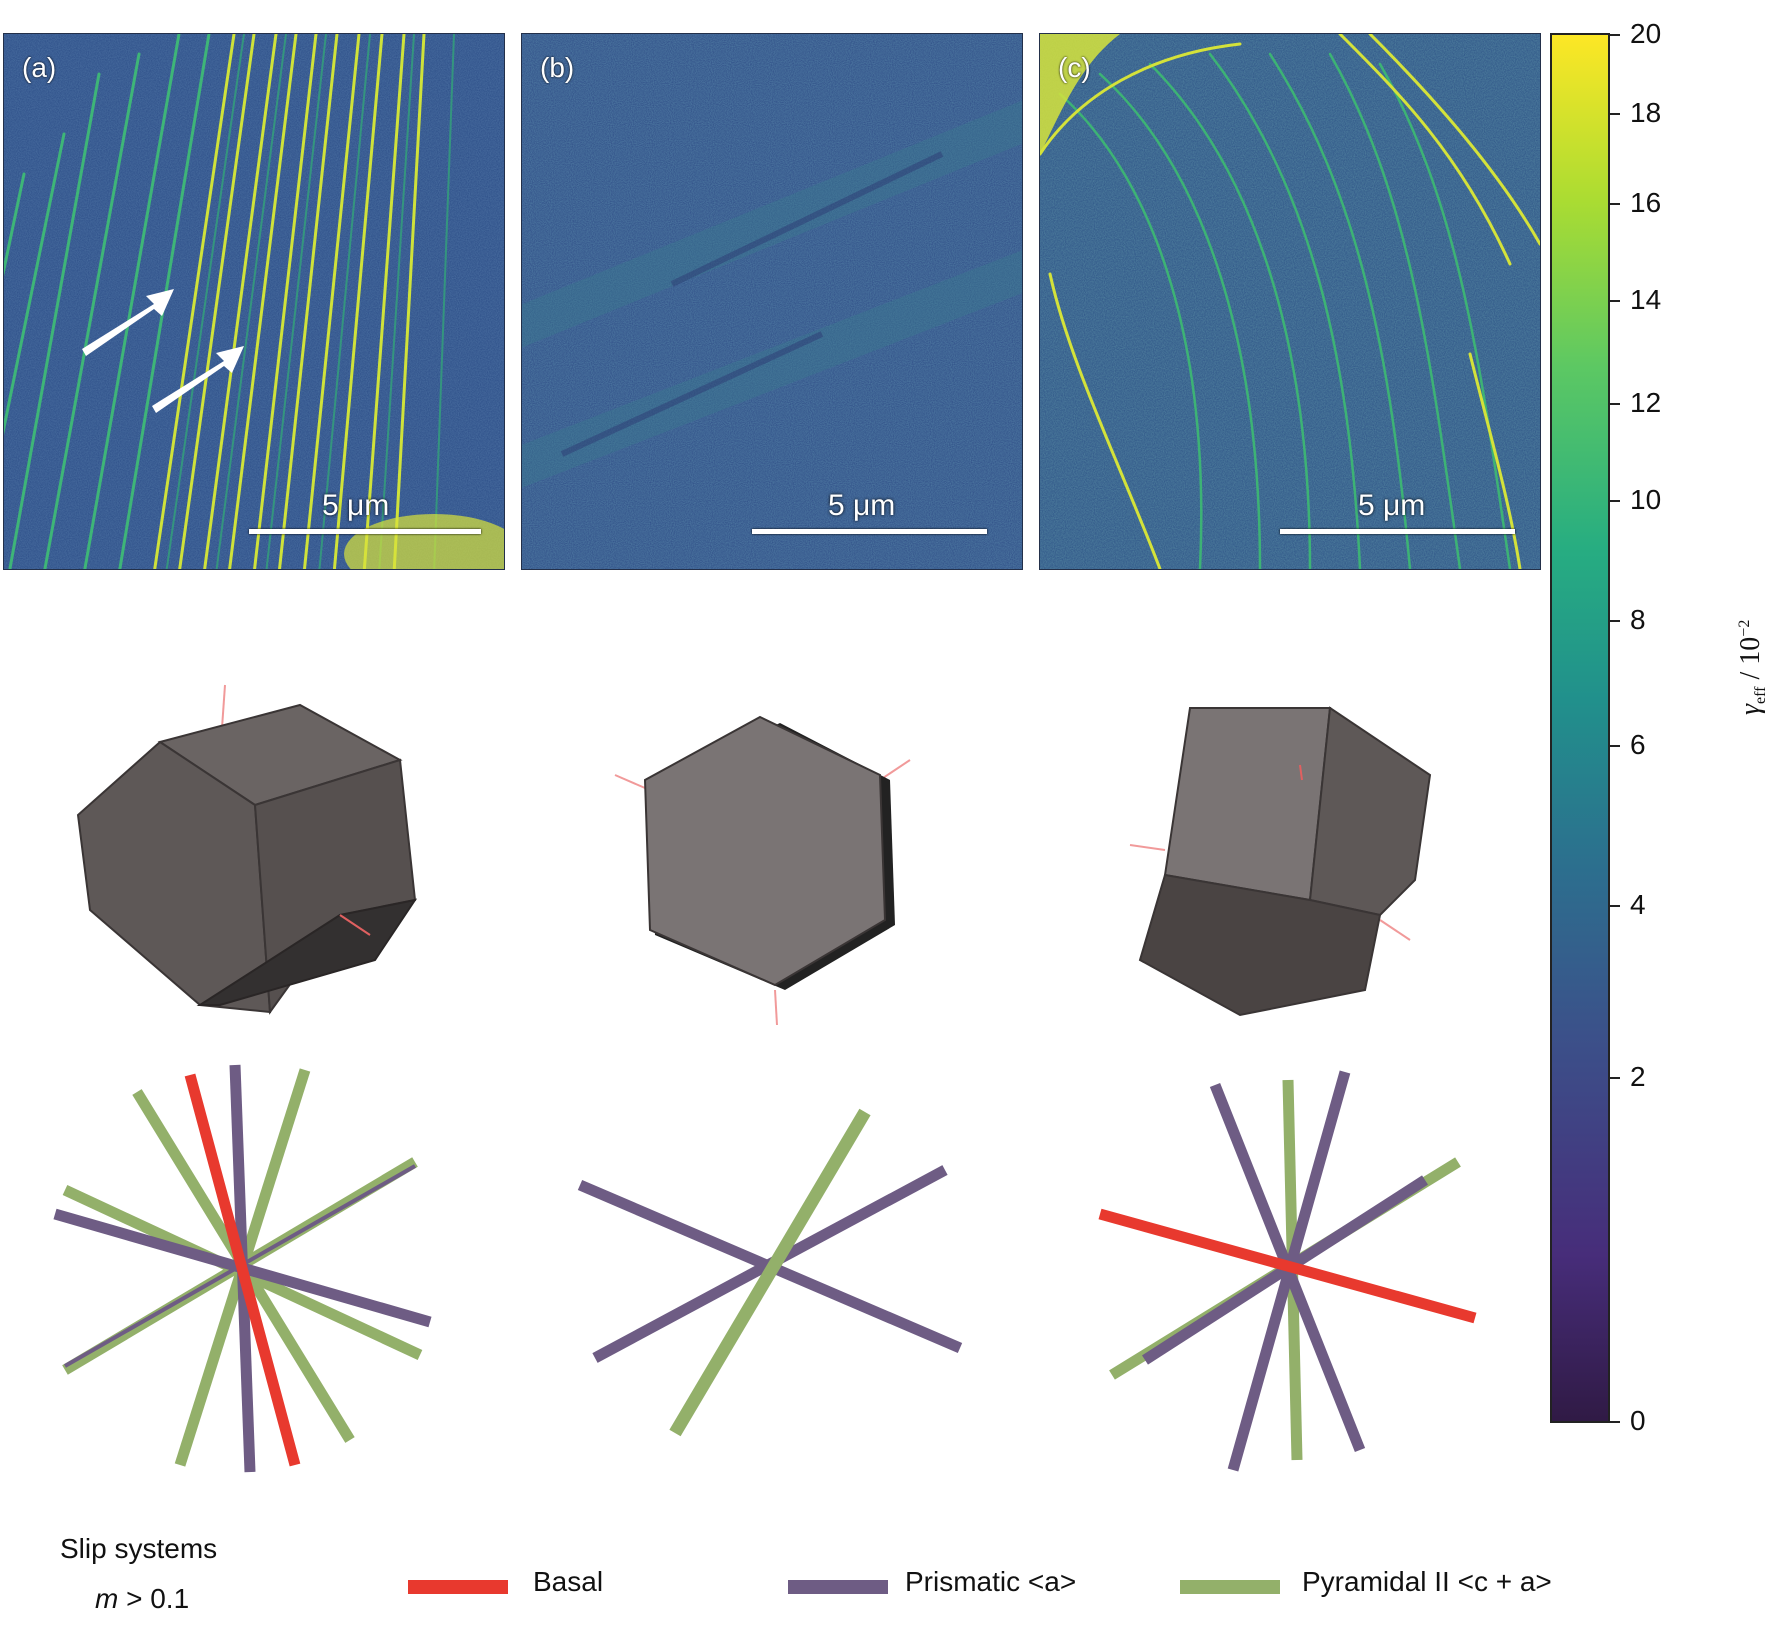  I want to click on colorbar-tick-0: 0, so click(1638, 1420).